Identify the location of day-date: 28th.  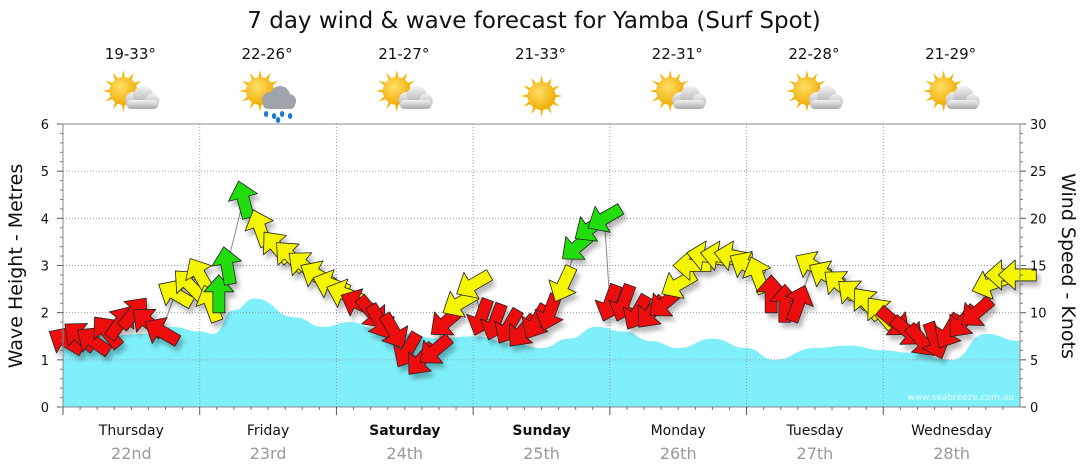
(951, 453).